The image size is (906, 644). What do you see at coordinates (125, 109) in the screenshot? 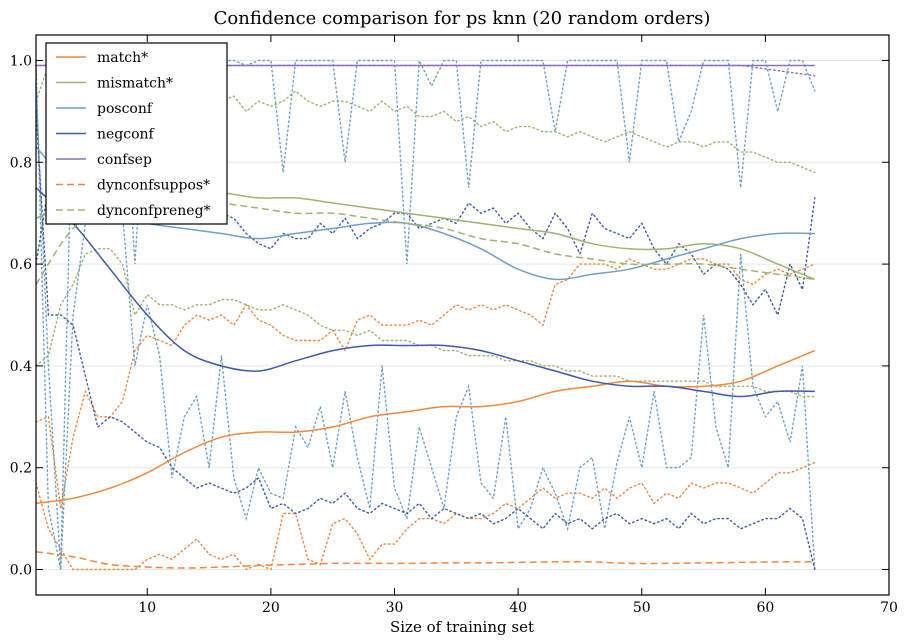
I see `legend-label: posconf` at bounding box center [125, 109].